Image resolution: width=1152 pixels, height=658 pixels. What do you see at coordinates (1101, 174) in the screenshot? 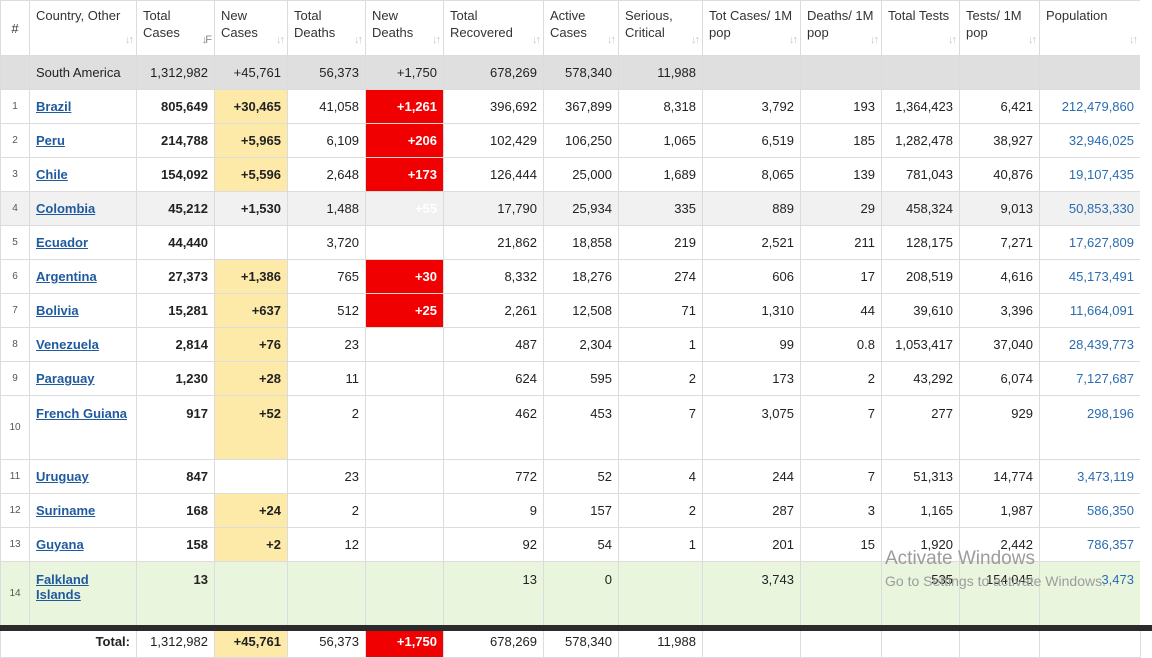
I see `population-link: 19,107,435` at bounding box center [1101, 174].